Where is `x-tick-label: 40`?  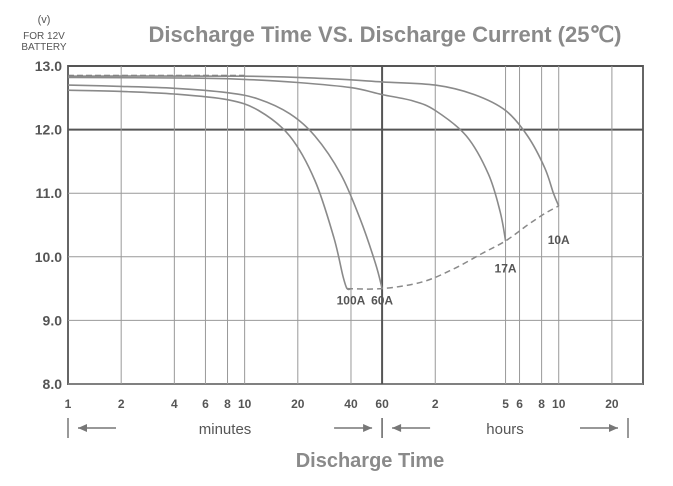
x-tick-label: 40 is located at coordinates (351, 404).